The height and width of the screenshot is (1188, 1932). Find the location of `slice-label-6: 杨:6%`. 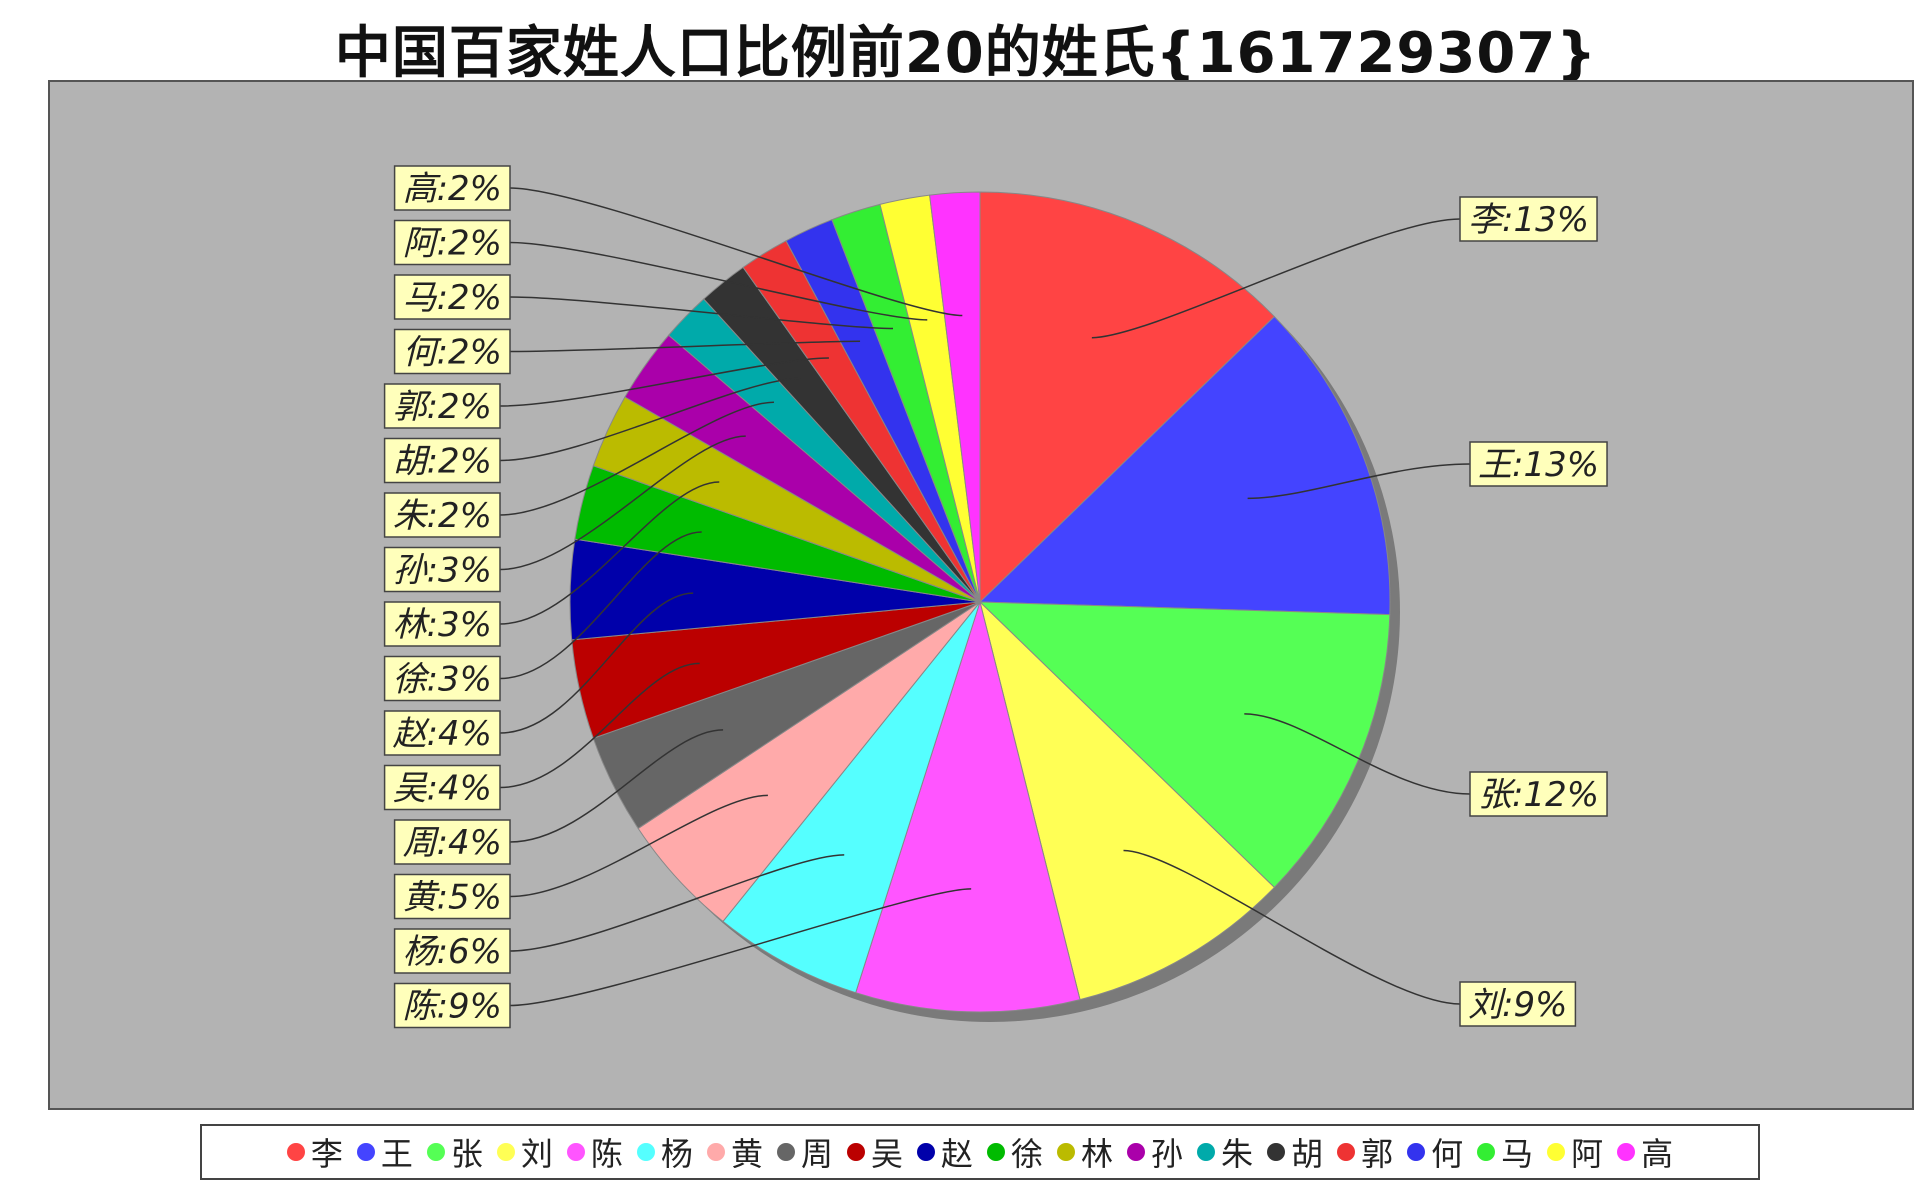

slice-label-6: 杨:6% is located at coordinates (452, 951).